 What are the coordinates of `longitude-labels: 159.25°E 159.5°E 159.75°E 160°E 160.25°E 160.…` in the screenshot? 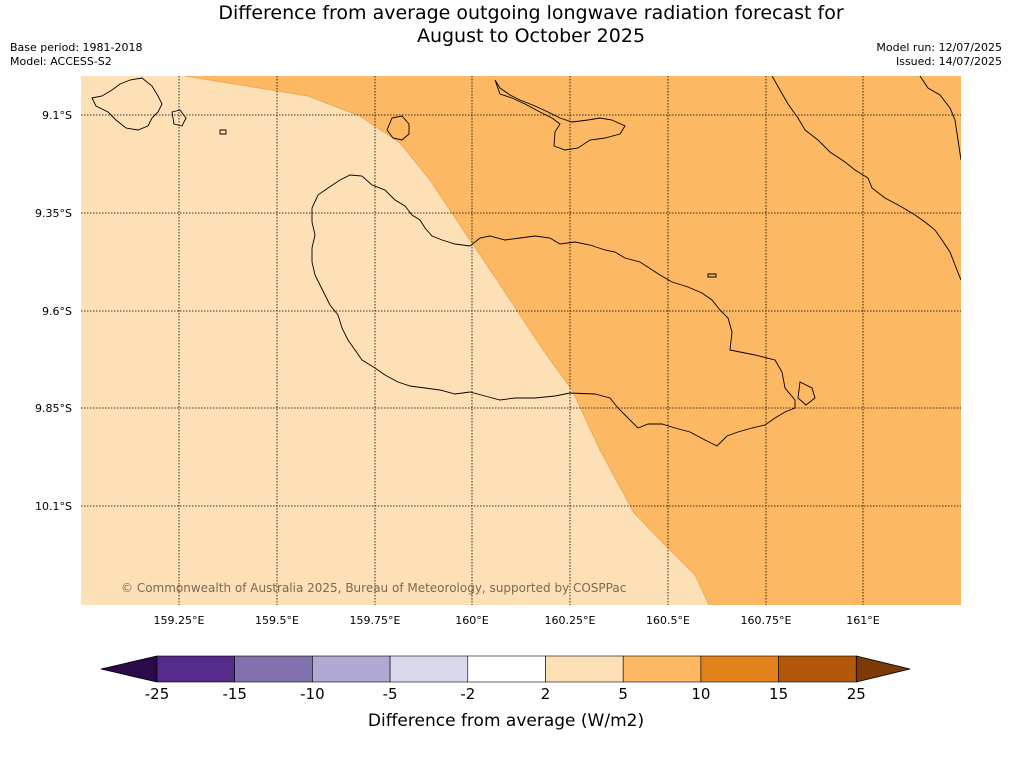 It's located at (517, 620).